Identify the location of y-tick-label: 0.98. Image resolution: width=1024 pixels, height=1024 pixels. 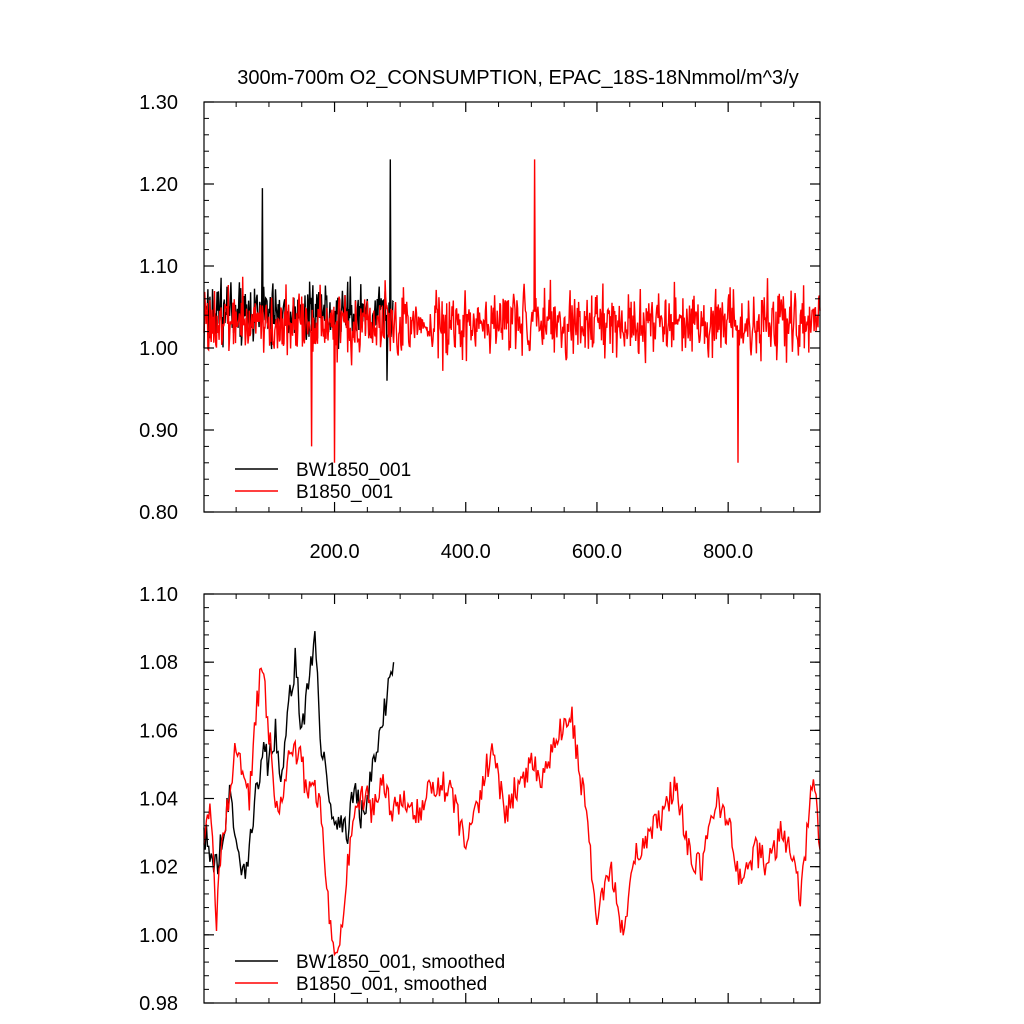
(158, 1004).